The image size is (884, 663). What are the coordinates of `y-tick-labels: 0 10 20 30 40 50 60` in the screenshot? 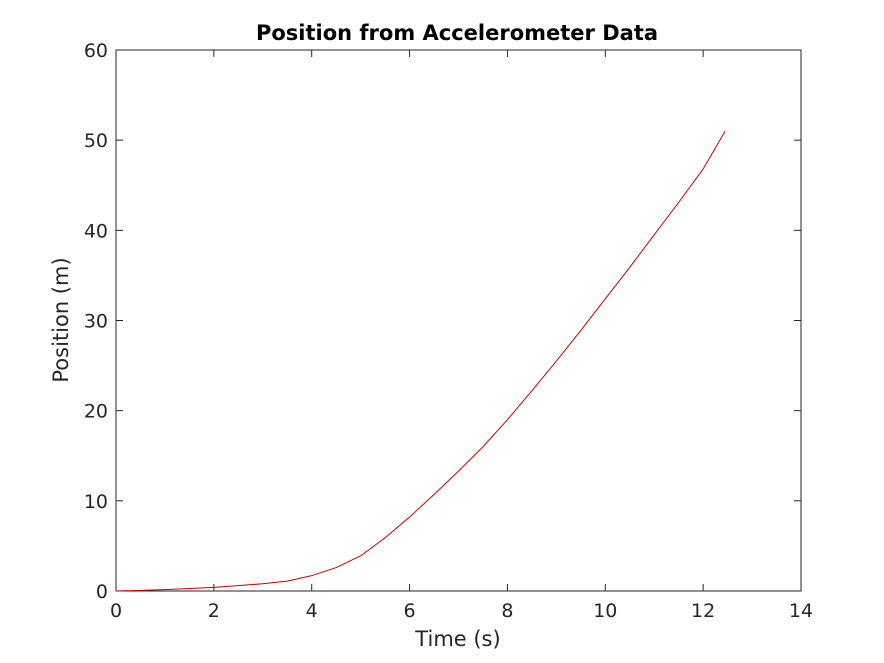 It's located at (96, 321).